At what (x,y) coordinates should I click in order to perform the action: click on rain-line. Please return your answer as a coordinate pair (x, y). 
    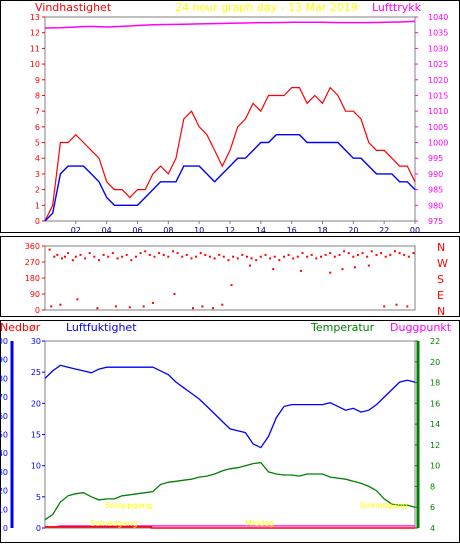
    Looking at the image, I should click on (230, 527).